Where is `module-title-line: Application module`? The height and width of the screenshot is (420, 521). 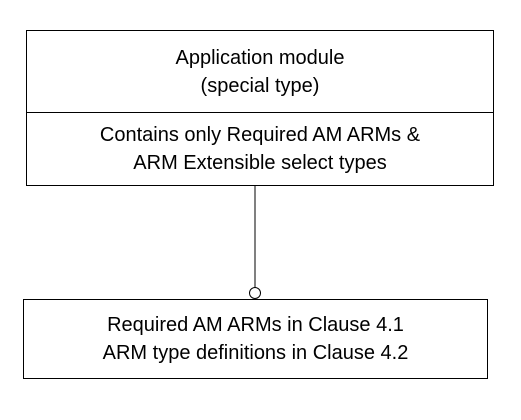 module-title-line: Application module is located at coordinates (260, 57).